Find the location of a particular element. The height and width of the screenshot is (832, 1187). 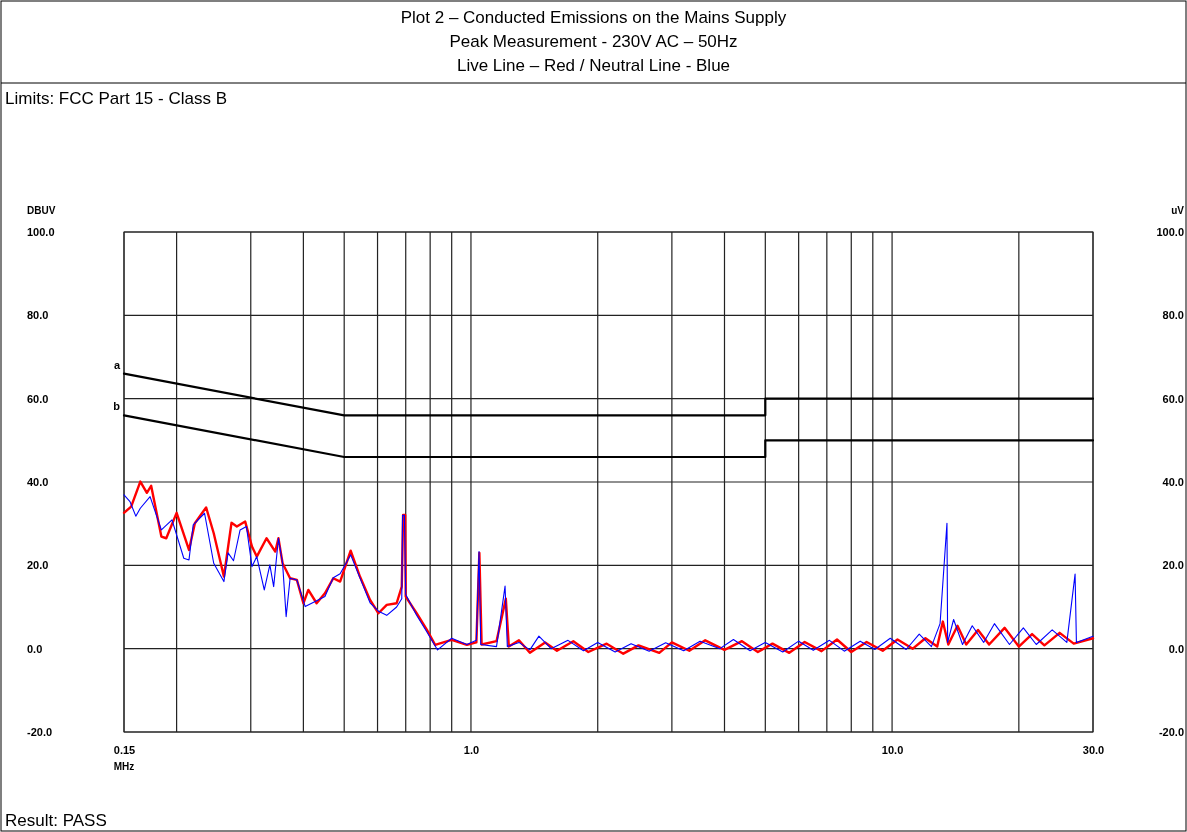

y-tick-label: 100.0 is located at coordinates (41, 232).